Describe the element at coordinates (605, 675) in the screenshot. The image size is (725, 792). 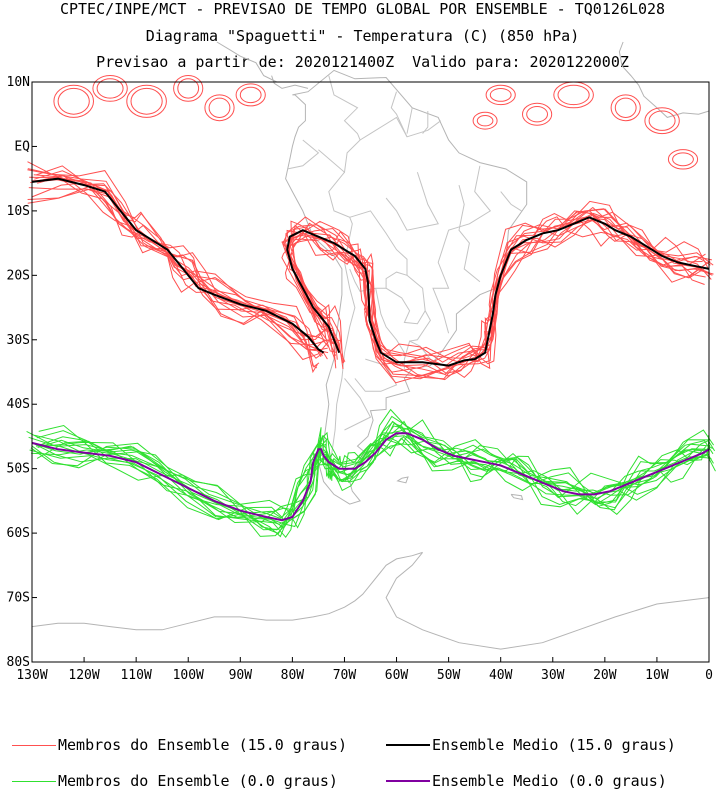
I see `x-tick-label: 20W` at that location.